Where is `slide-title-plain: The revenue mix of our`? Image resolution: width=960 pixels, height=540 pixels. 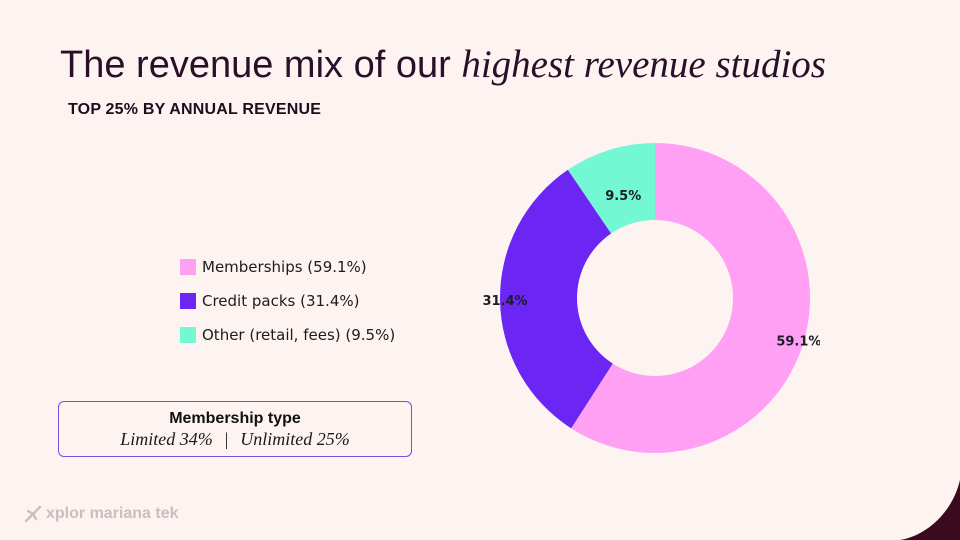 slide-title-plain: The revenue mix of our is located at coordinates (261, 65).